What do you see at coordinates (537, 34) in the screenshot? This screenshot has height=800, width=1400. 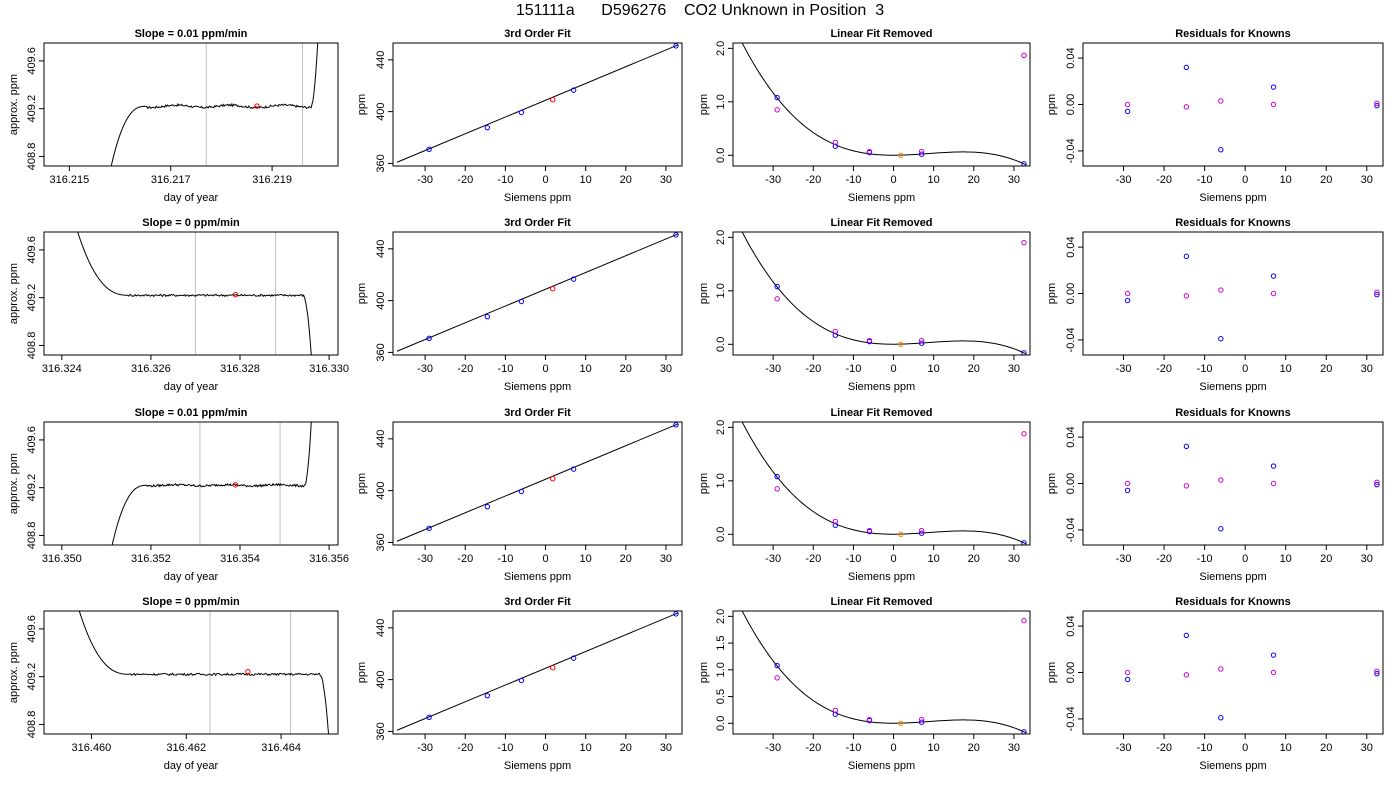 I see `fit-title: 3rd Order Fit` at bounding box center [537, 34].